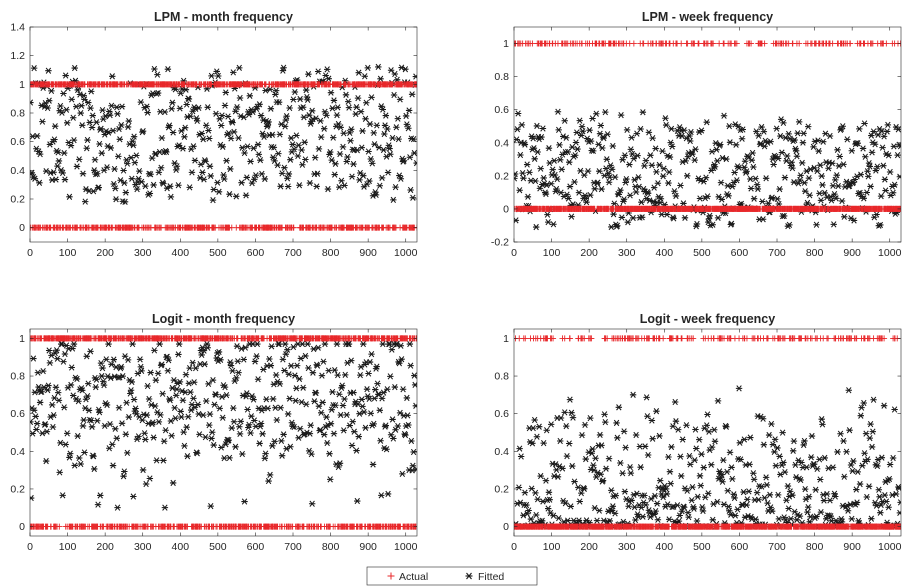  I want to click on series-fitted, so click(707, 457).